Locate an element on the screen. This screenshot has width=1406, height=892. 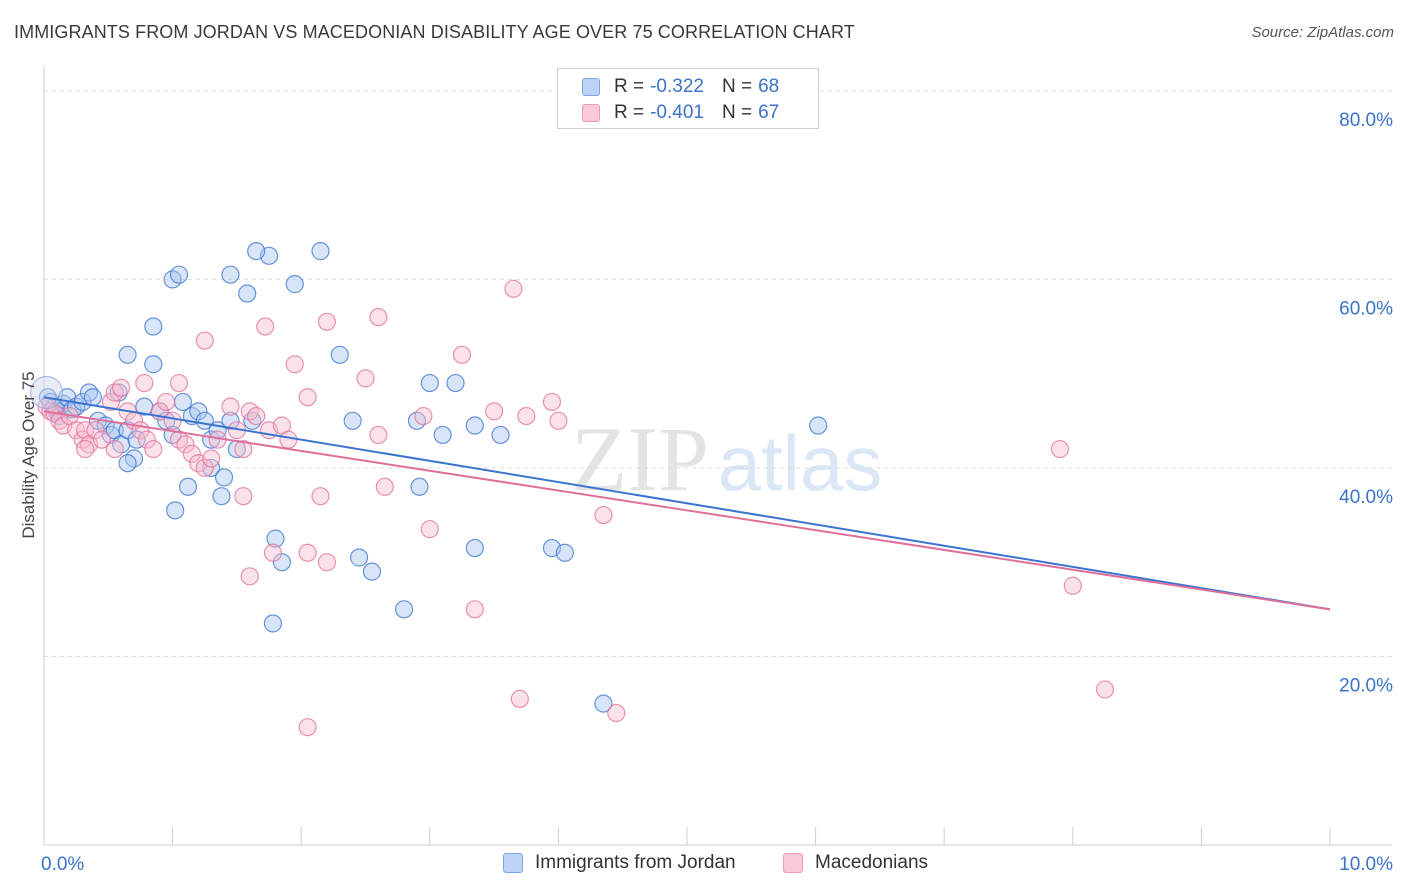
legend-row-macedonians: R = -0.401 N = 67 is located at coordinates (680, 113).